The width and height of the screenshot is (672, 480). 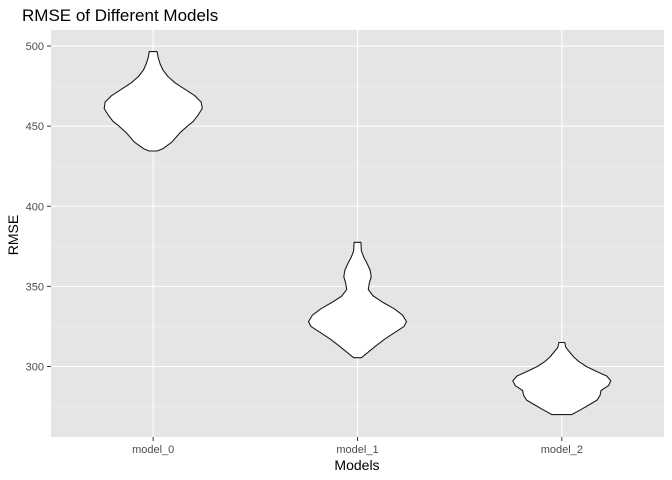 What do you see at coordinates (35, 207) in the screenshot?
I see `y-tick-label: 400` at bounding box center [35, 207].